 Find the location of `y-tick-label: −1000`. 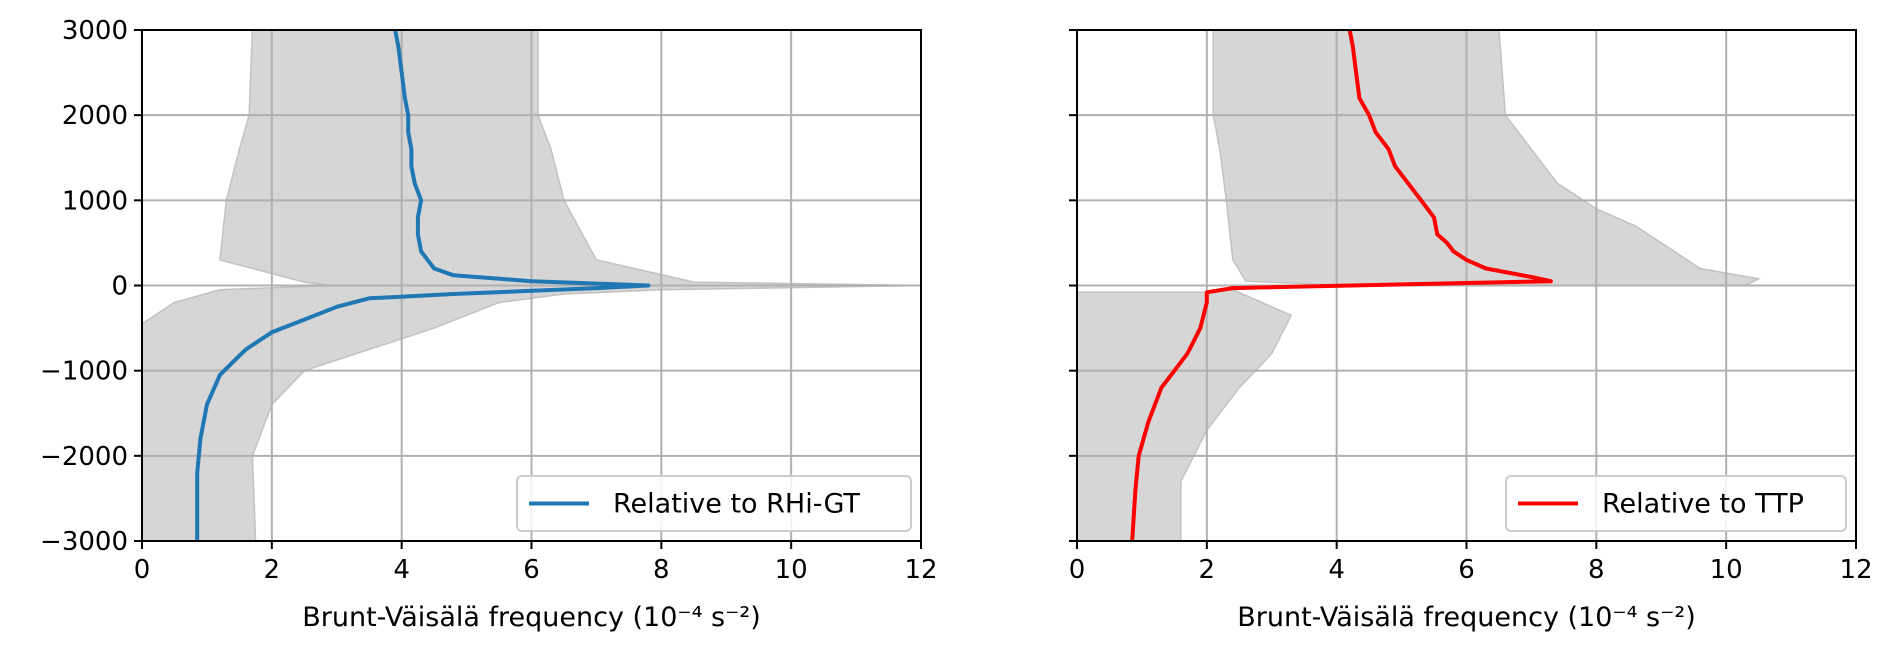

y-tick-label: −1000 is located at coordinates (84, 372).